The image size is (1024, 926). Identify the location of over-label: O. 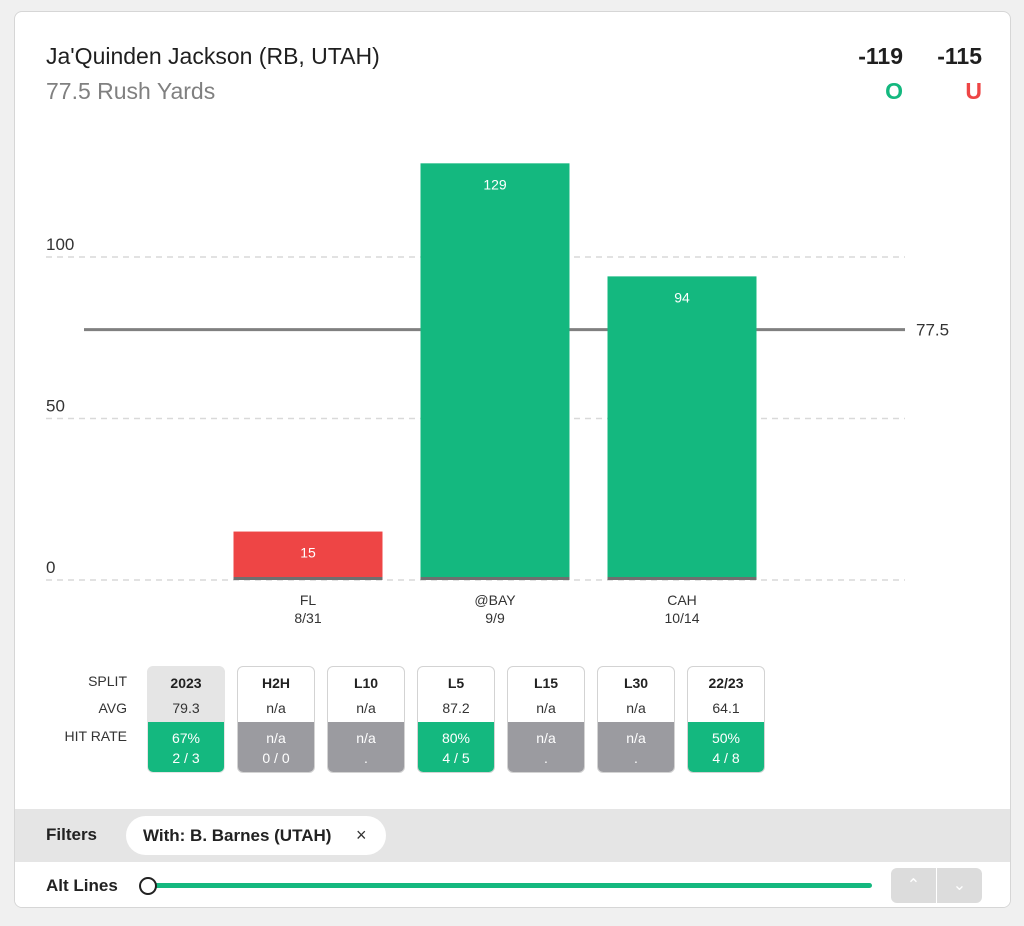
(894, 91).